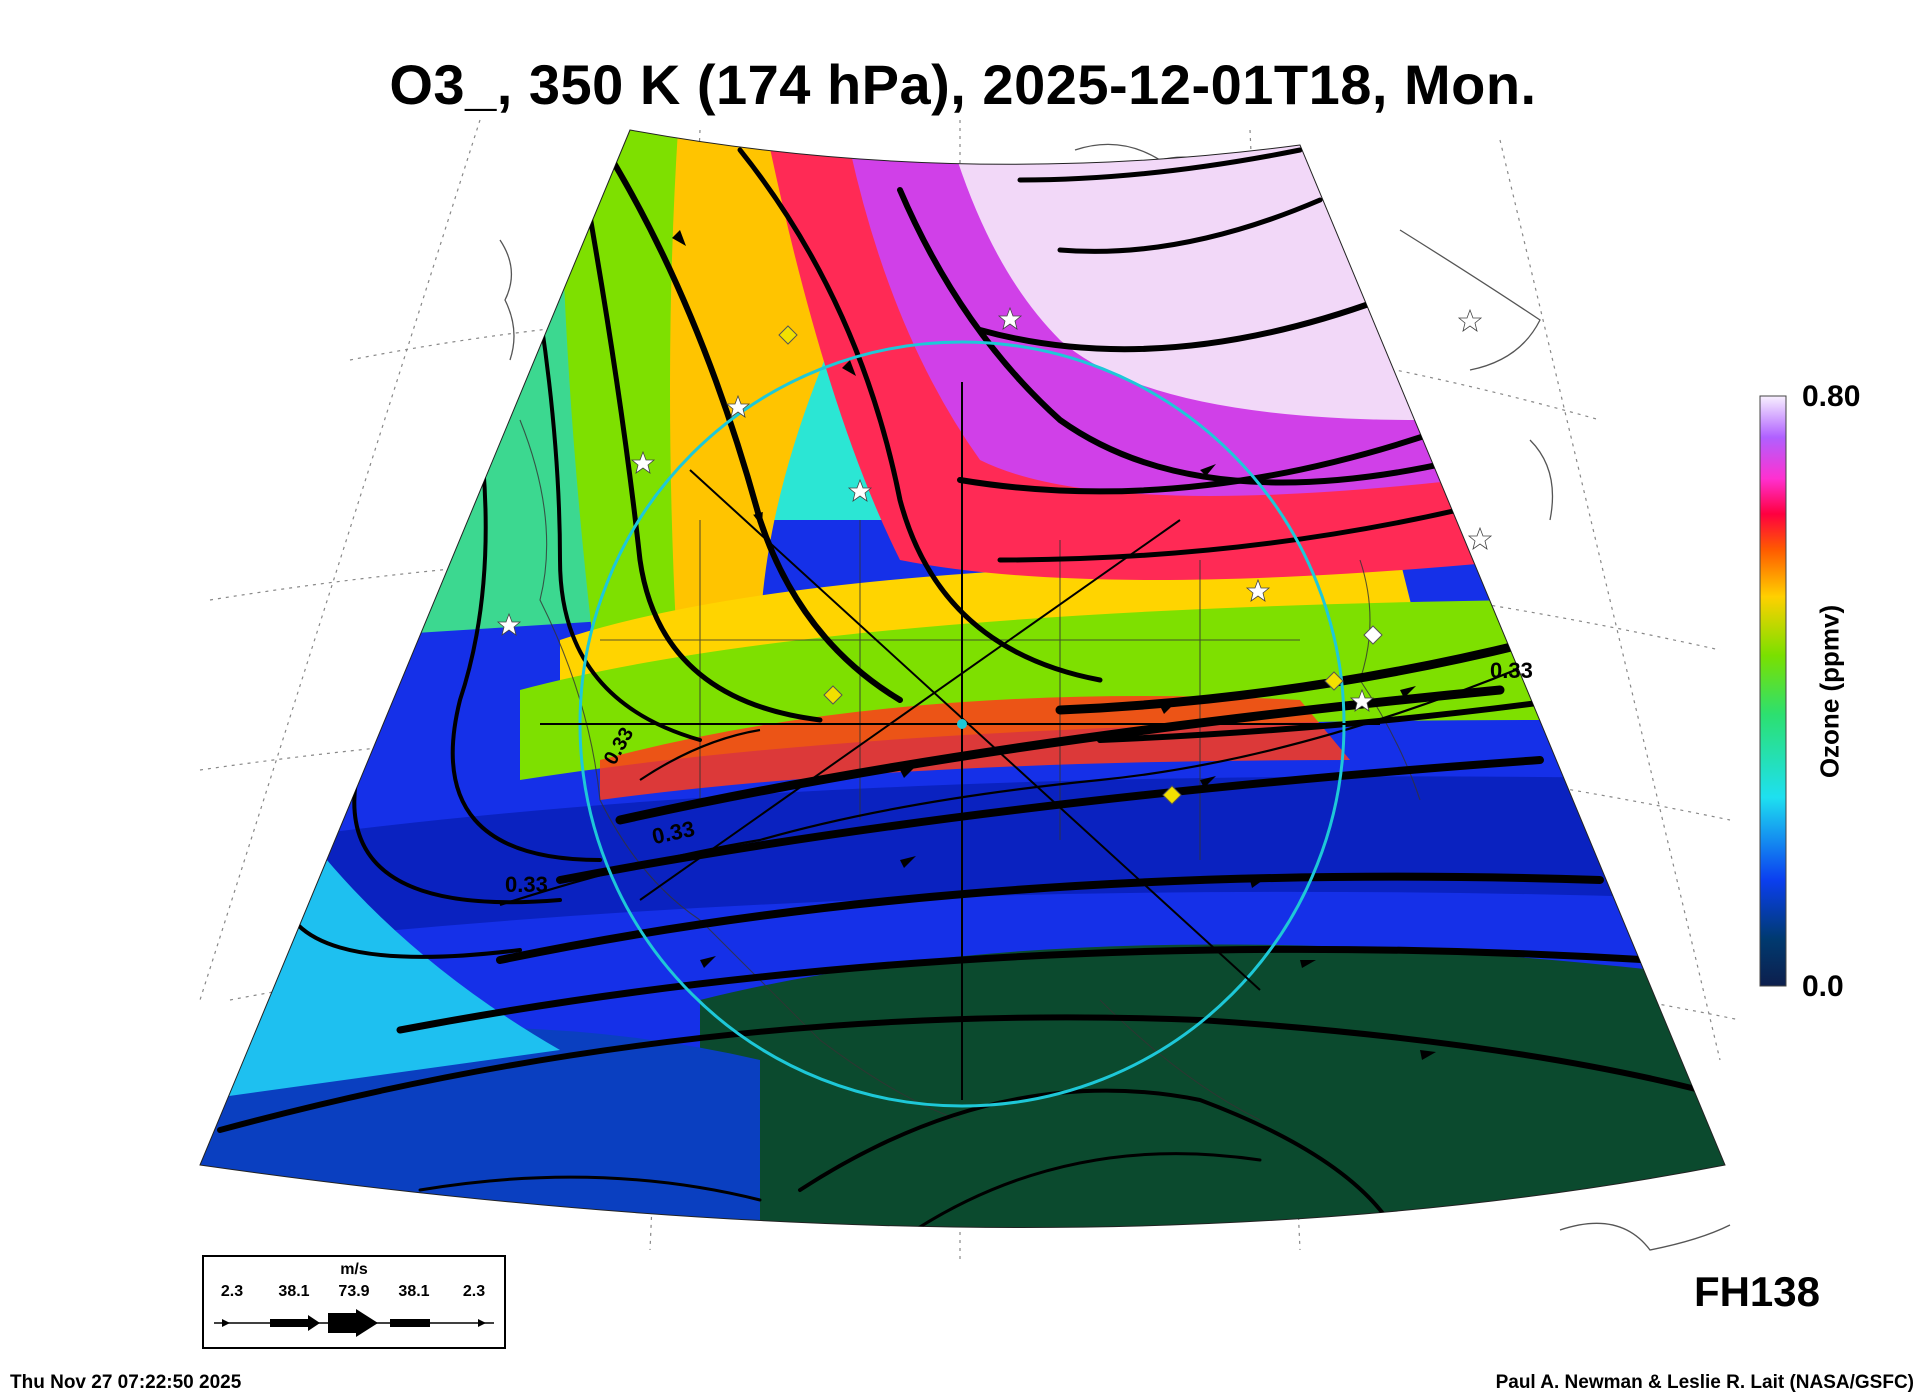 The image size is (1926, 1394). I want to click on diamond-marker-icons, so click(1080, 565).